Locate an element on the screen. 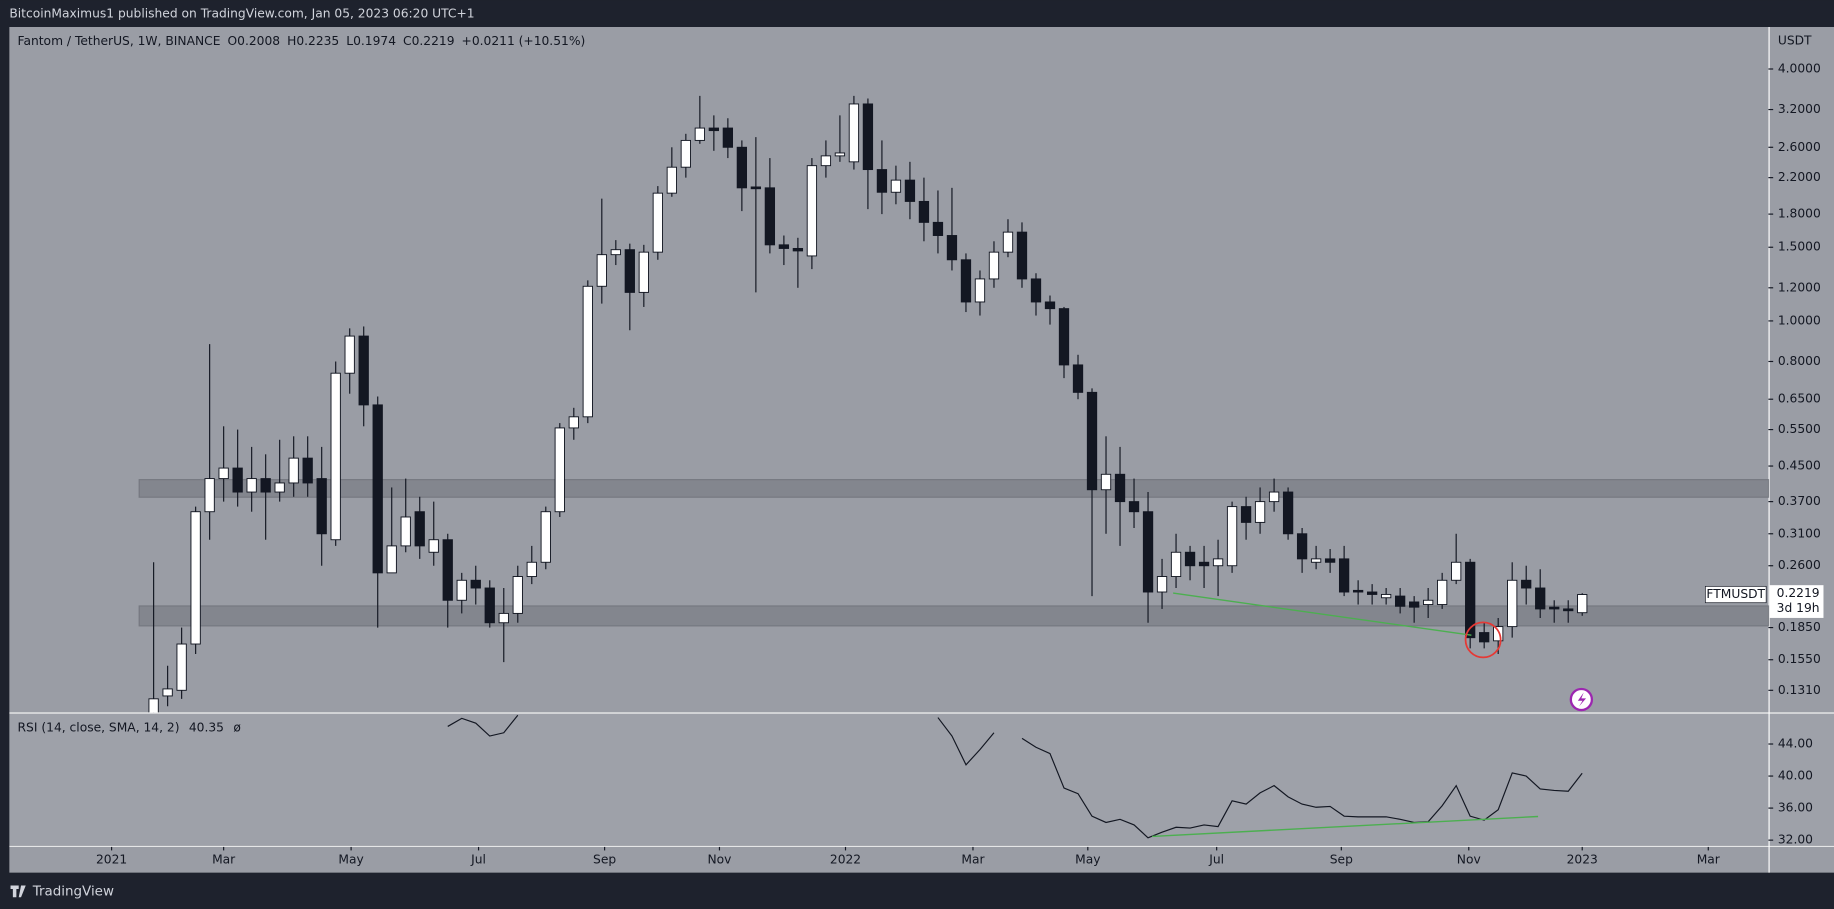  symbol-title: Fantom / TetherUS, 1W, BINANCE is located at coordinates (119, 41).